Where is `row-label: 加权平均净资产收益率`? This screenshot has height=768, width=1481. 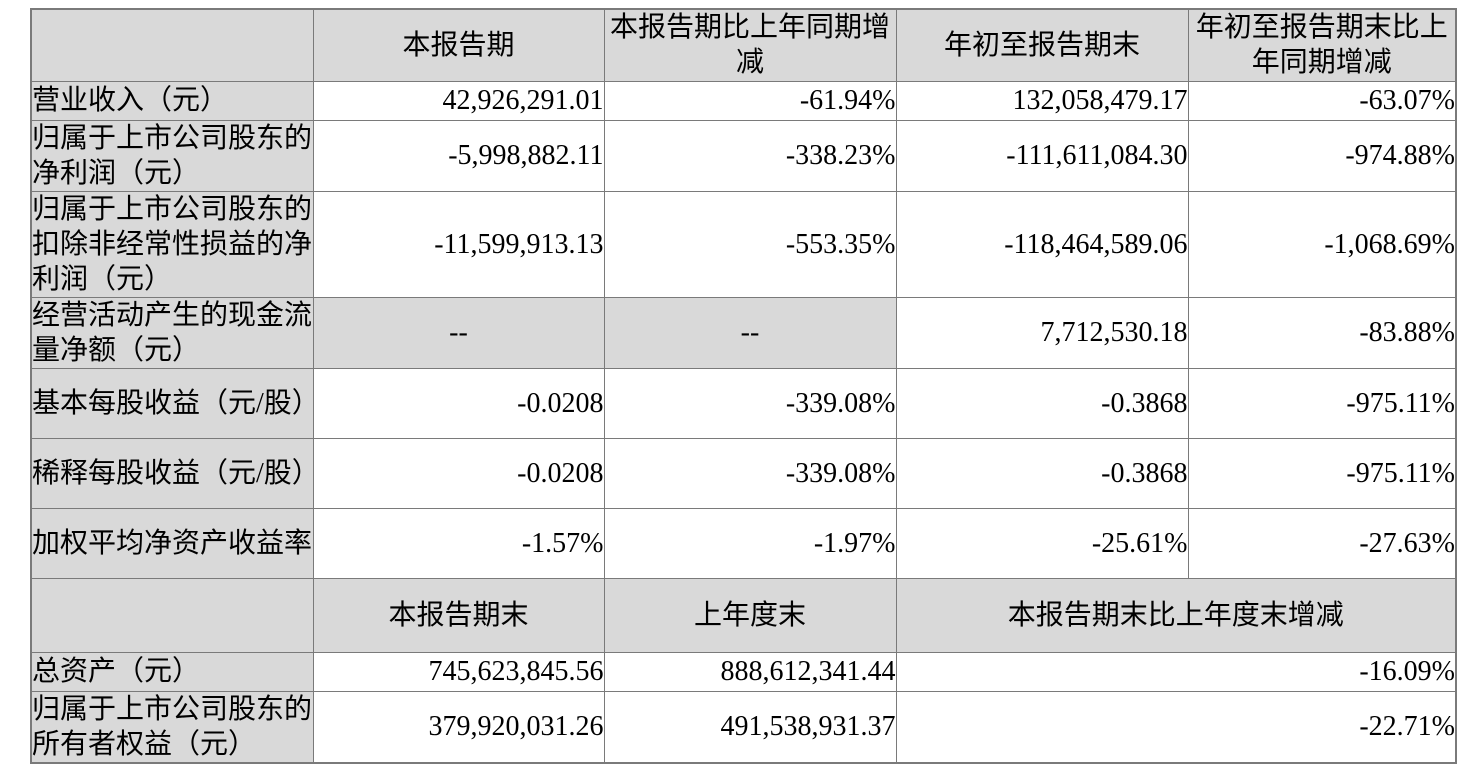
row-label: 加权平均净资产收益率 is located at coordinates (172, 543).